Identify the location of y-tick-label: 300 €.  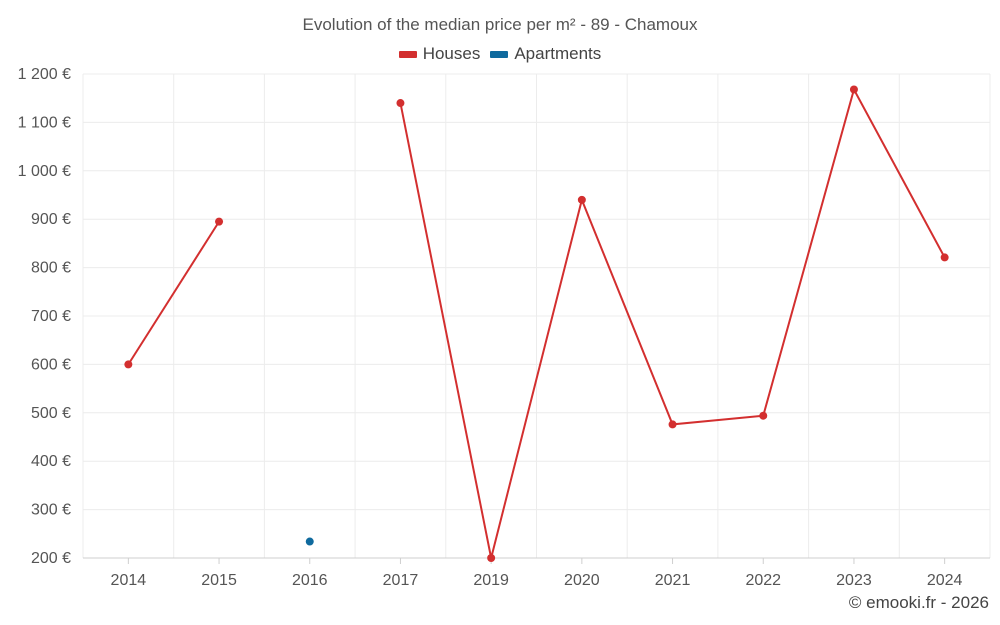
(51, 510).